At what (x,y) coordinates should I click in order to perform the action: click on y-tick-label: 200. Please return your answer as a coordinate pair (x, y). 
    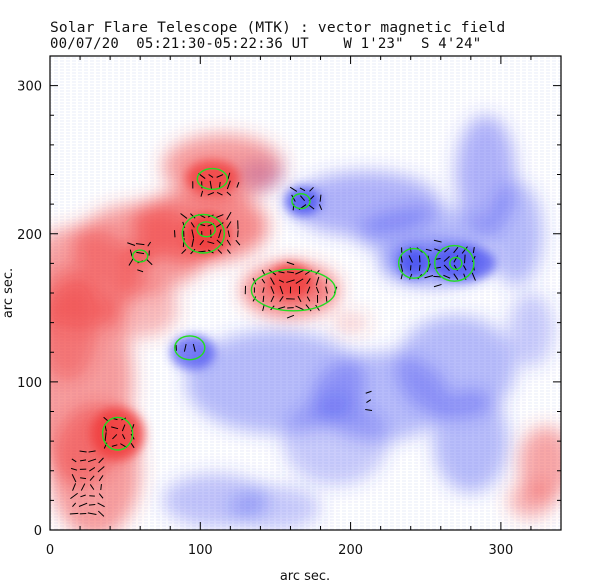
    Looking at the image, I should click on (29, 235).